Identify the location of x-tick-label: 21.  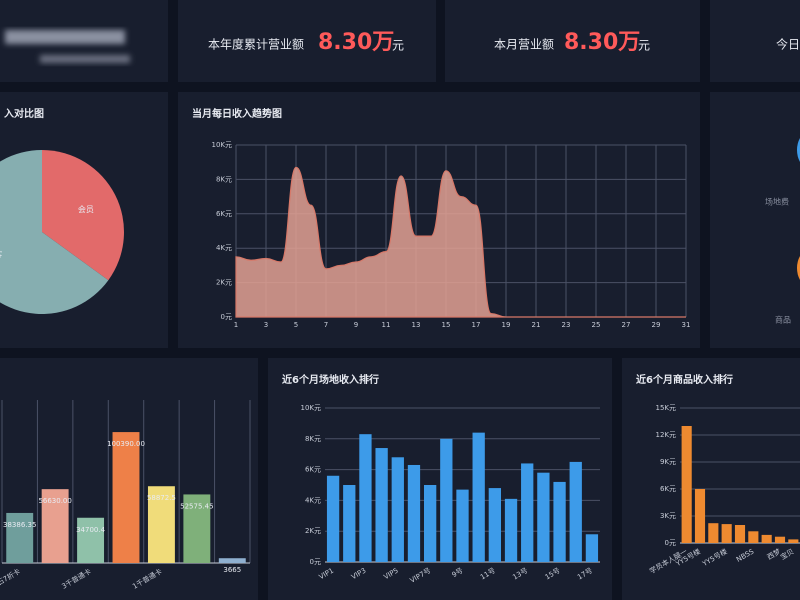
(536, 325).